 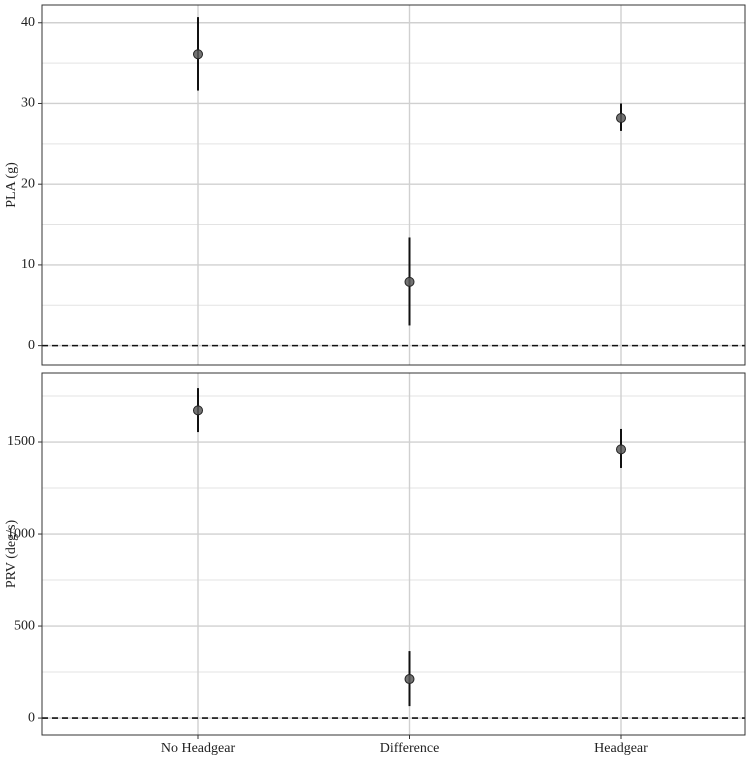 What do you see at coordinates (11, 185) in the screenshot?
I see `y-axis-label: PLA (g)` at bounding box center [11, 185].